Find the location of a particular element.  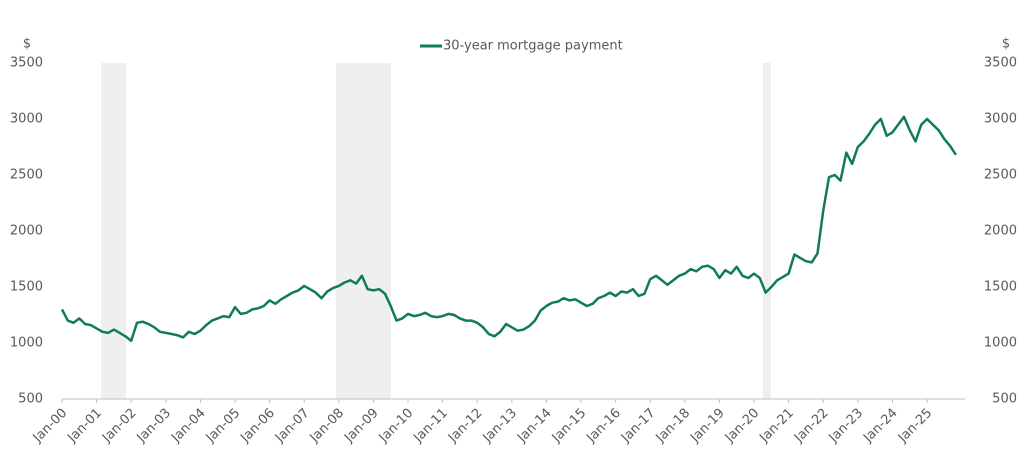

y2-tick-label: 3000 is located at coordinates (1000, 119).